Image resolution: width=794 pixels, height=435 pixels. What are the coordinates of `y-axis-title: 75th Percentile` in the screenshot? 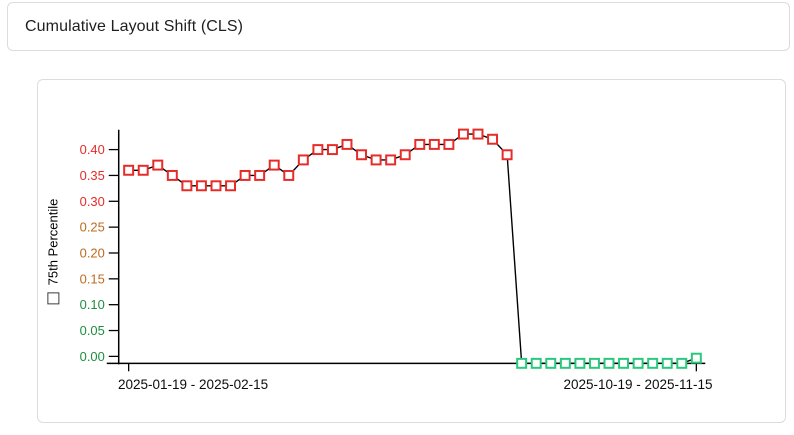 It's located at (53, 241).